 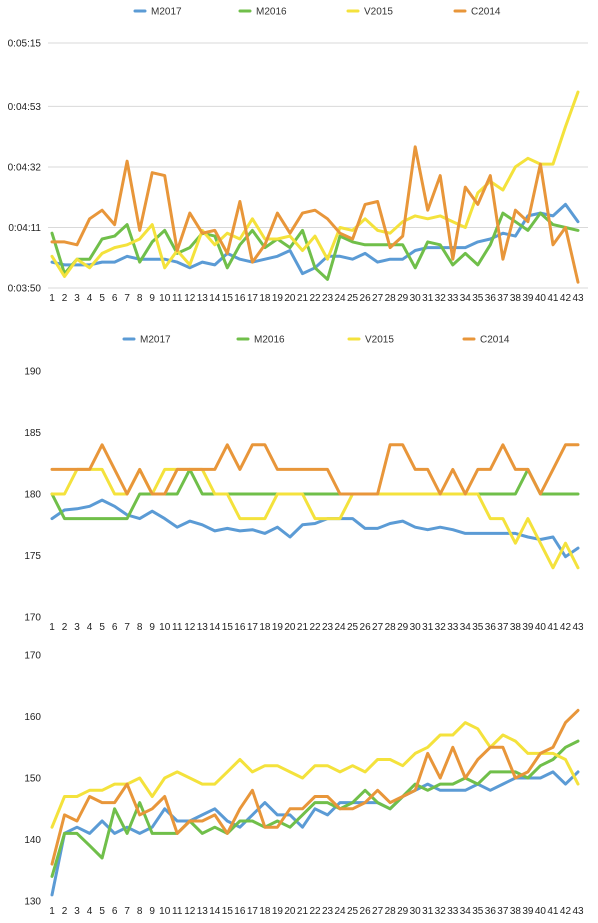 What do you see at coordinates (32, 556) in the screenshot?
I see `y-tick-label: 175` at bounding box center [32, 556].